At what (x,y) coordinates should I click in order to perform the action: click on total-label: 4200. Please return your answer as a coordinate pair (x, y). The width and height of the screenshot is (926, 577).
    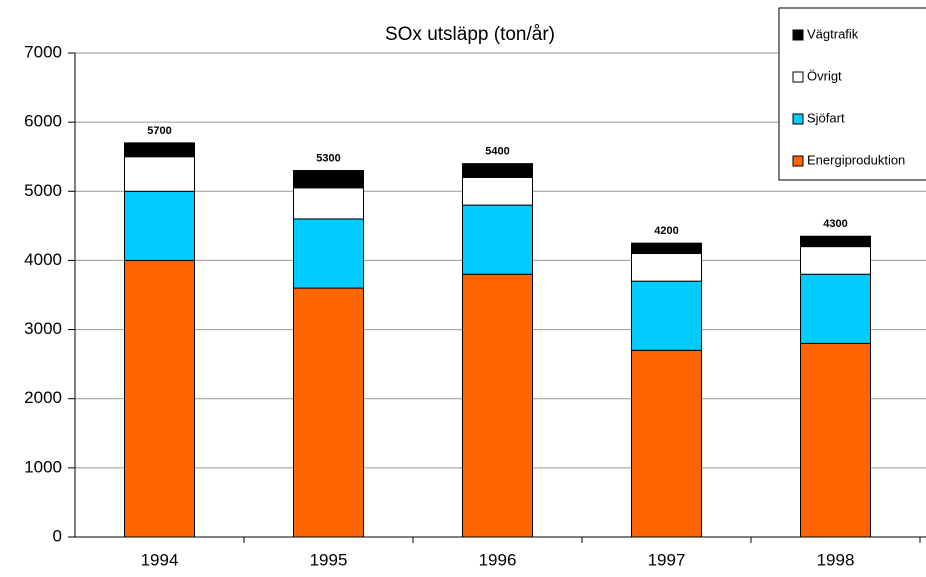
    Looking at the image, I should click on (666, 231).